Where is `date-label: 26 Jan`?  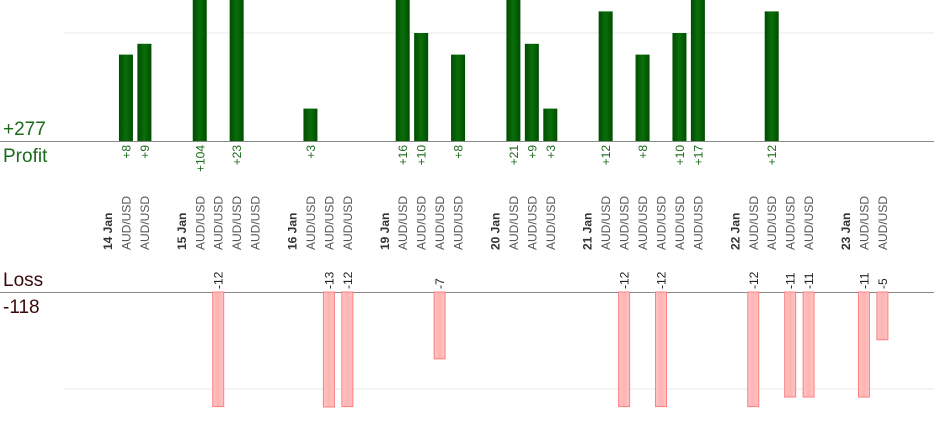
date-label: 26 Jan is located at coordinates (932, 231).